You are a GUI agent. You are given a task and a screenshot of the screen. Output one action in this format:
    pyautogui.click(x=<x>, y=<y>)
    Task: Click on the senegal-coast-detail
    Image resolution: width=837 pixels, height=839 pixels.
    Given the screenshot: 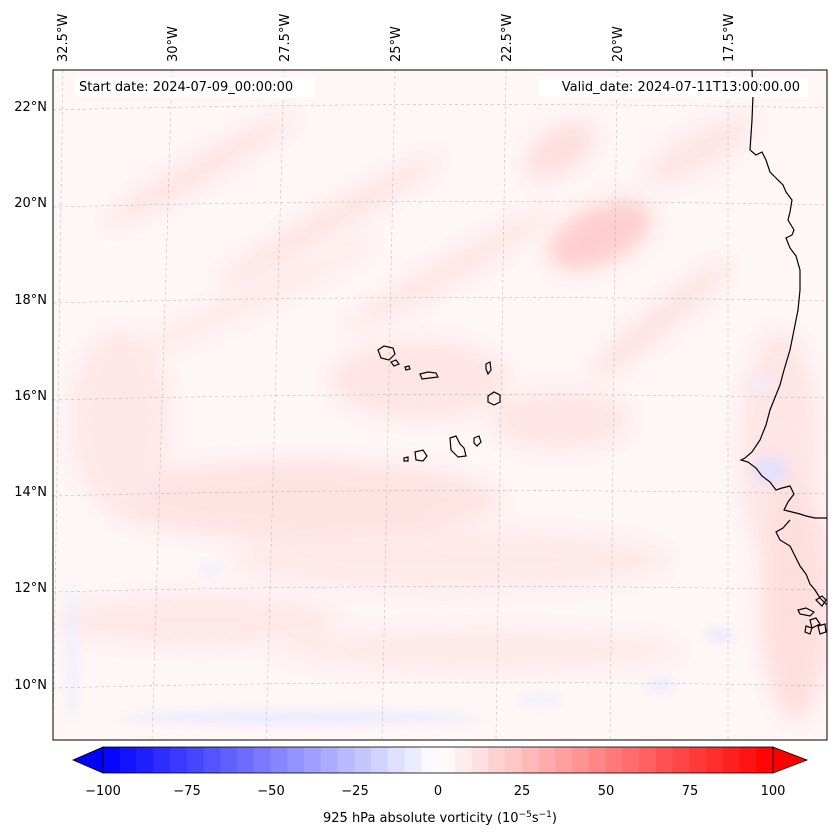 What is the action you would take?
    pyautogui.click(x=801, y=562)
    